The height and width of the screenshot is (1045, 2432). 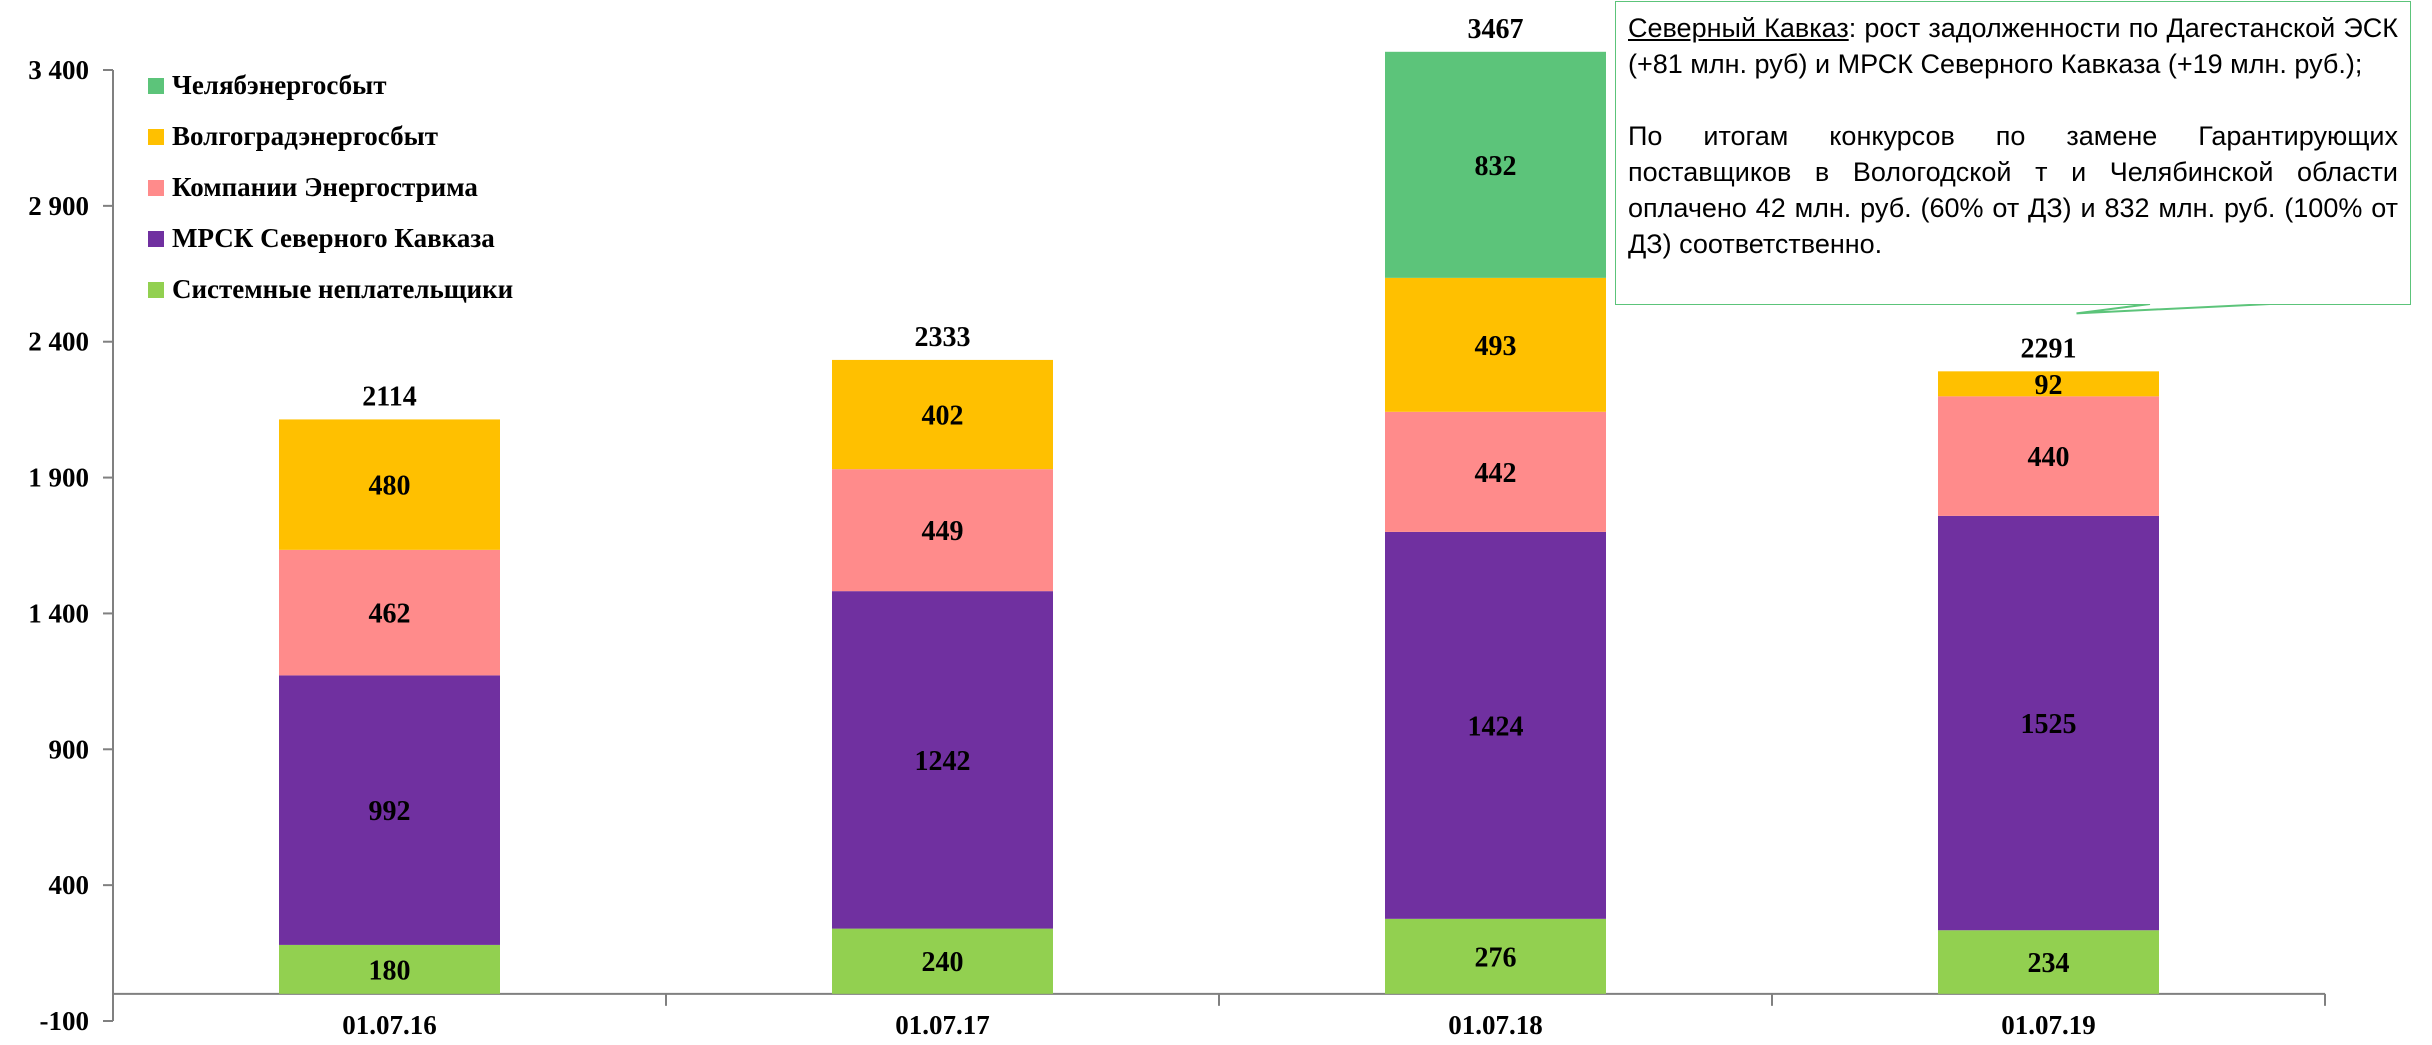 I want to click on bar-segment-label: 440, so click(x=2049, y=457).